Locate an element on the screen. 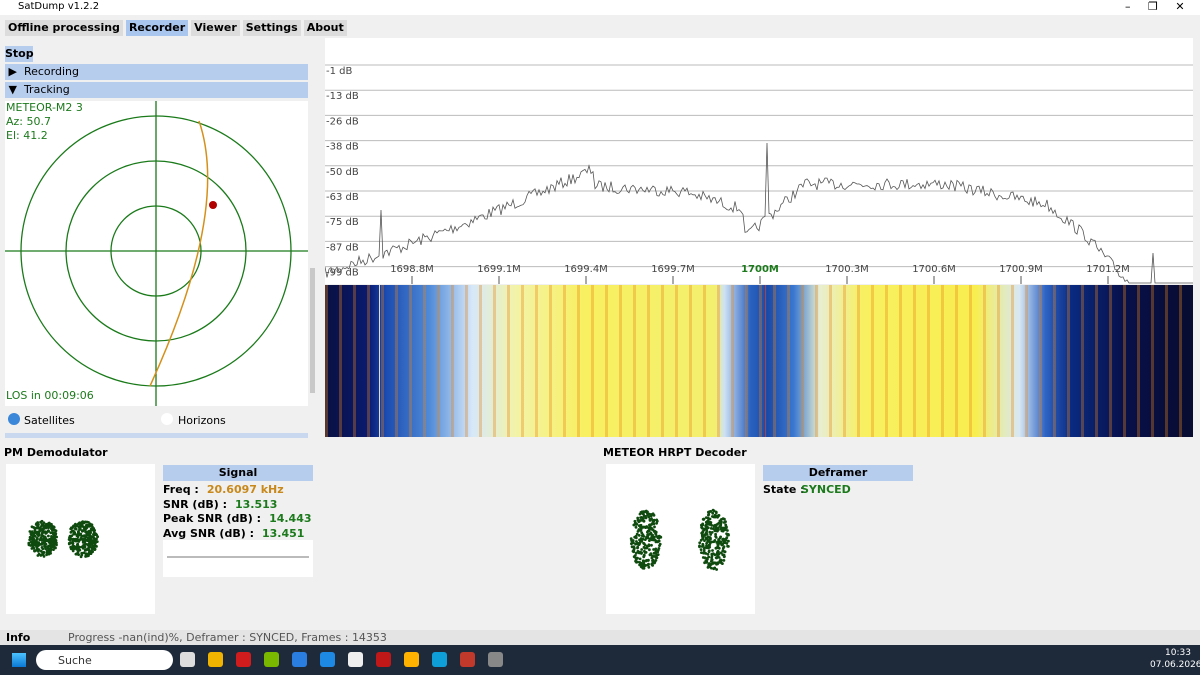 The width and height of the screenshot is (1200, 675). constellation-svg is located at coordinates (679, 539).